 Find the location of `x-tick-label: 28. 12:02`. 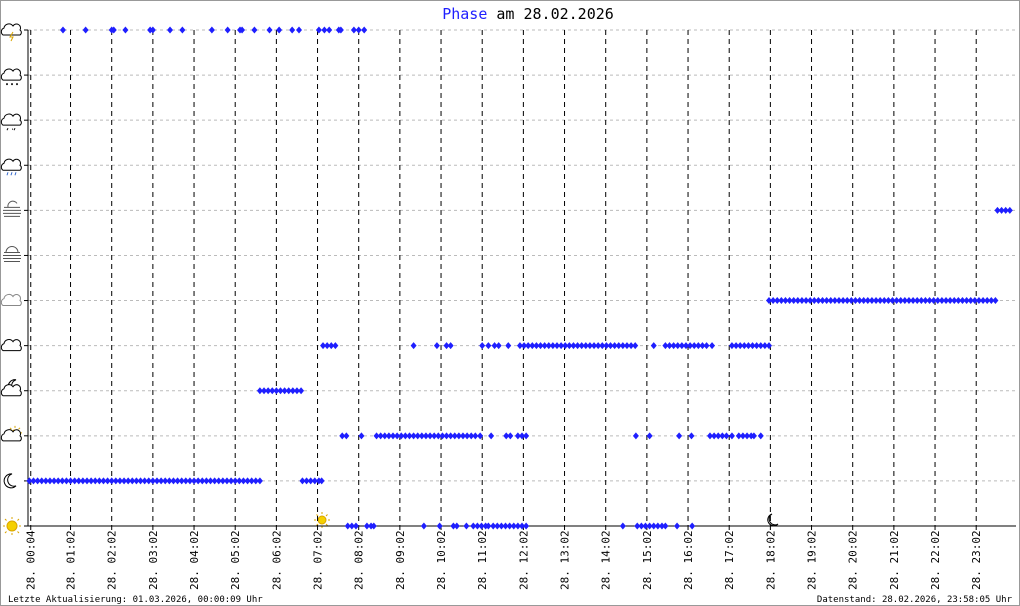

x-tick-label: 28. 12:02 is located at coordinates (523, 560).